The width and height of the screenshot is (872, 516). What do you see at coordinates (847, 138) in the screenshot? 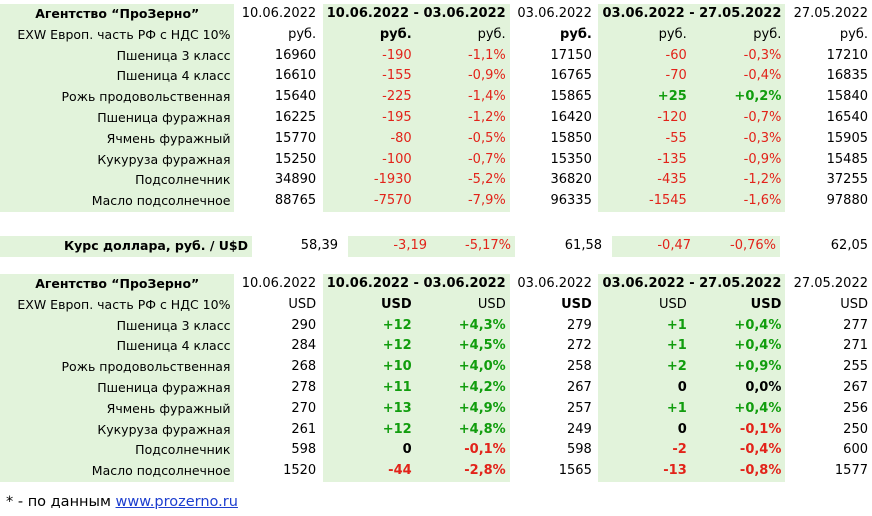
I see `price-value: 15905` at bounding box center [847, 138].